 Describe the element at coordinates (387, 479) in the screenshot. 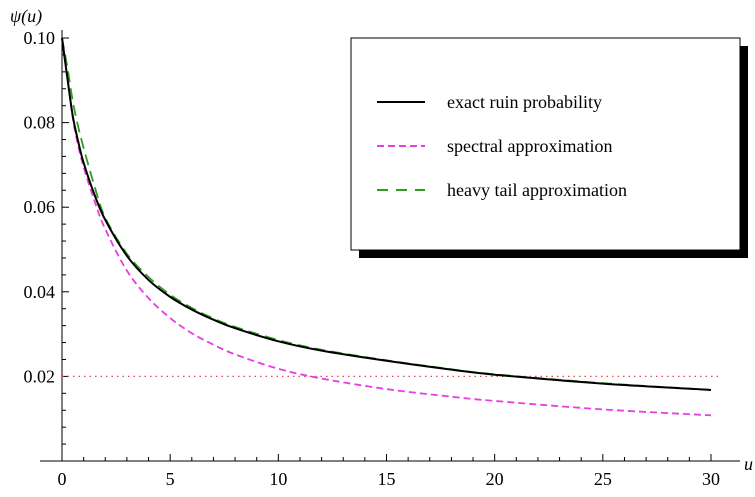

I see `x-tick-label: 15` at that location.